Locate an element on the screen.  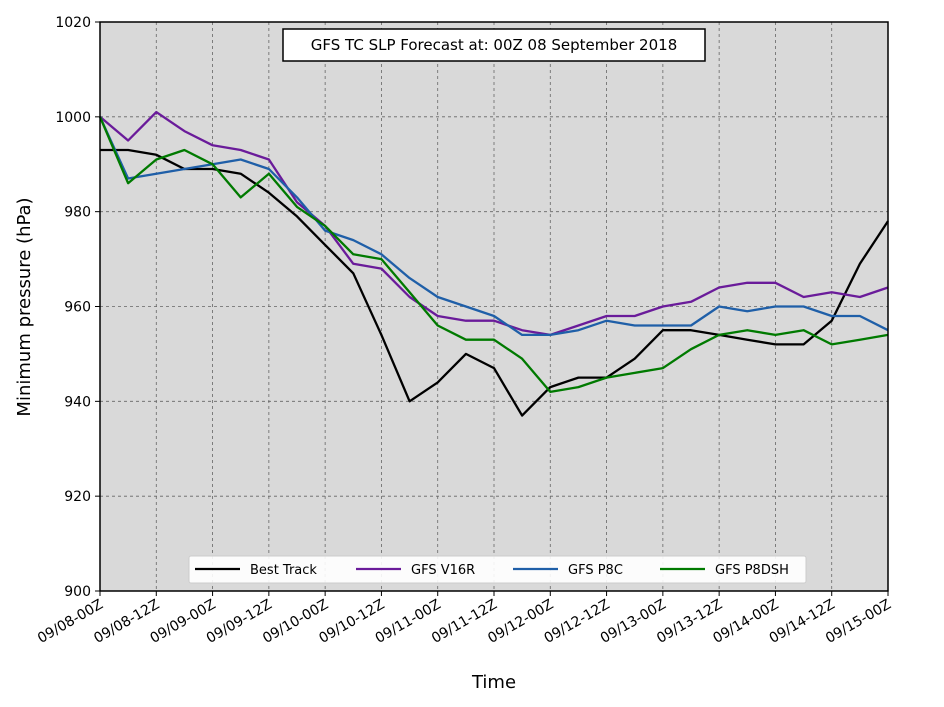
legend-box is located at coordinates (497, 569).